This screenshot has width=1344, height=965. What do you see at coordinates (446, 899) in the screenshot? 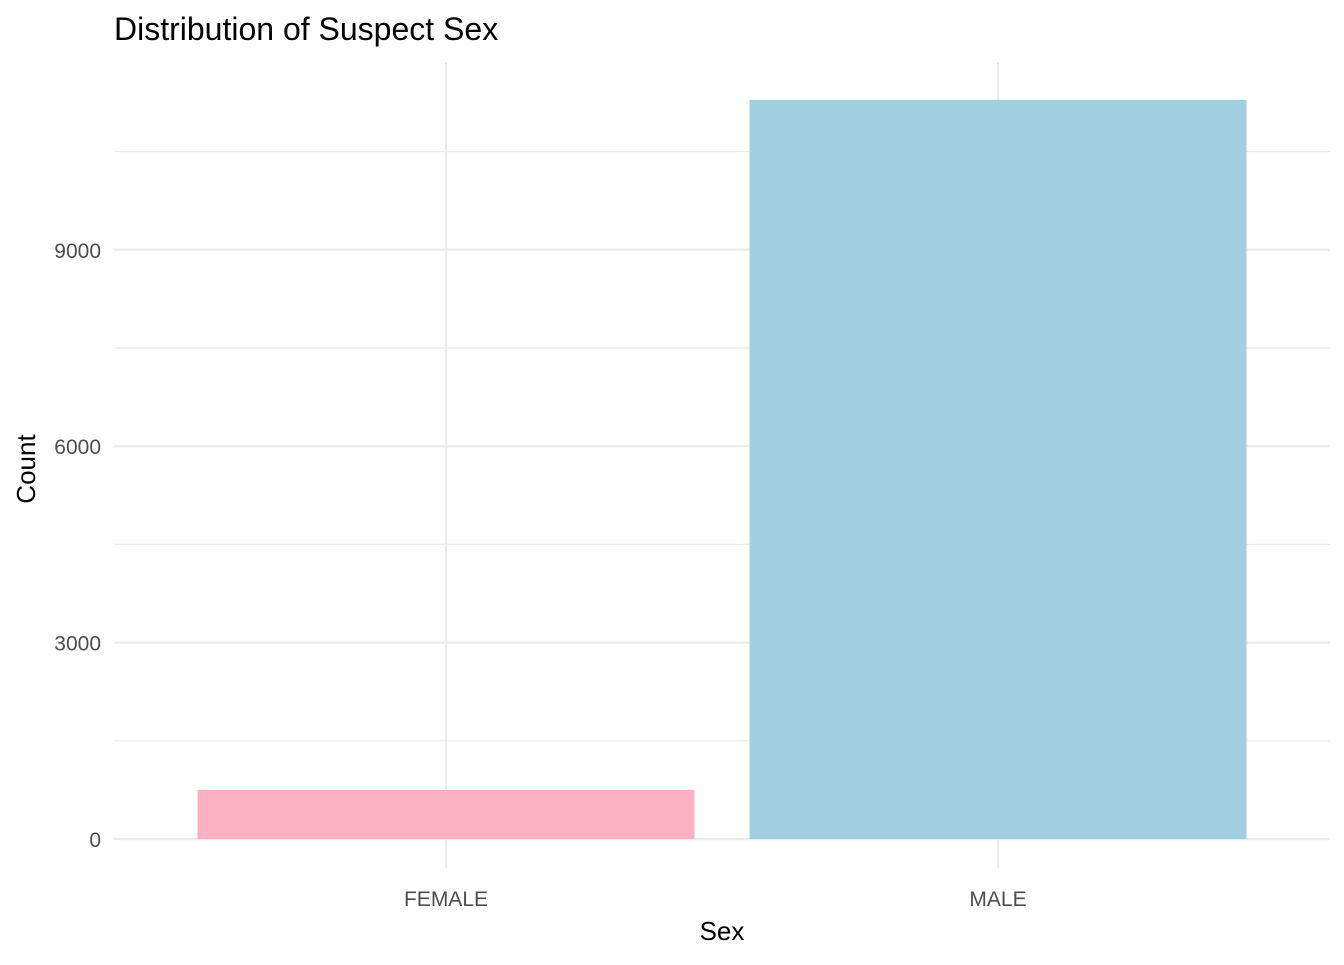
I see `x-tick-label: FEMALE` at bounding box center [446, 899].